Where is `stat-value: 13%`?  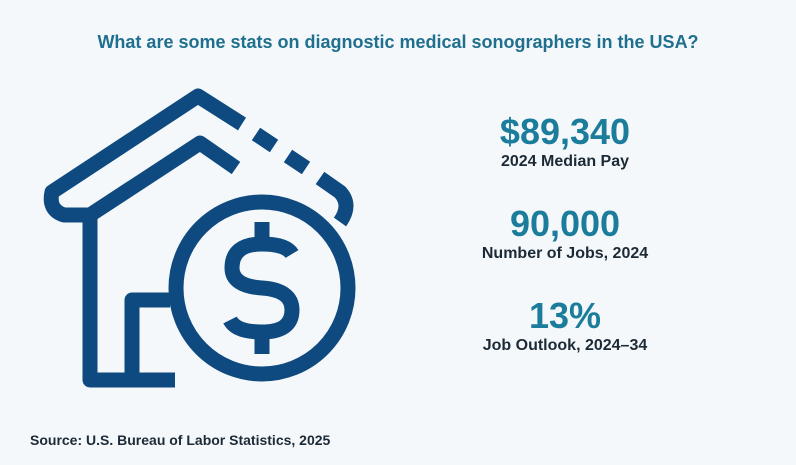 stat-value: 13% is located at coordinates (565, 315).